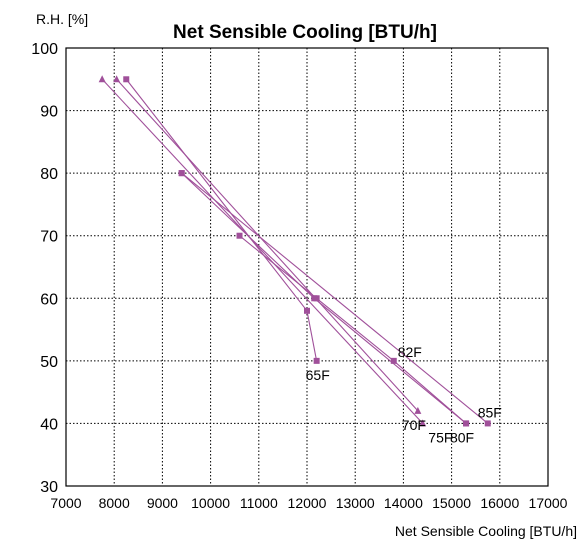  What do you see at coordinates (490, 412) in the screenshot?
I see `series-label: 85F` at bounding box center [490, 412].